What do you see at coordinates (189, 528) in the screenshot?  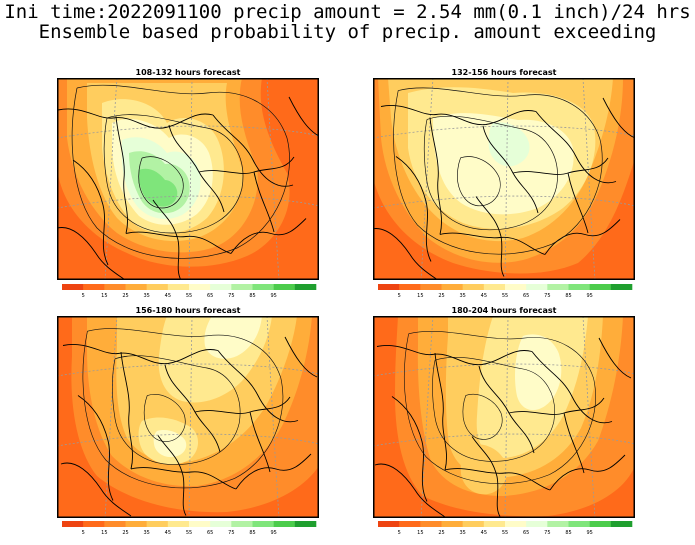 I see `colorbar-3: 5 15 25 35 45 55 65 75 85 95` at bounding box center [189, 528].